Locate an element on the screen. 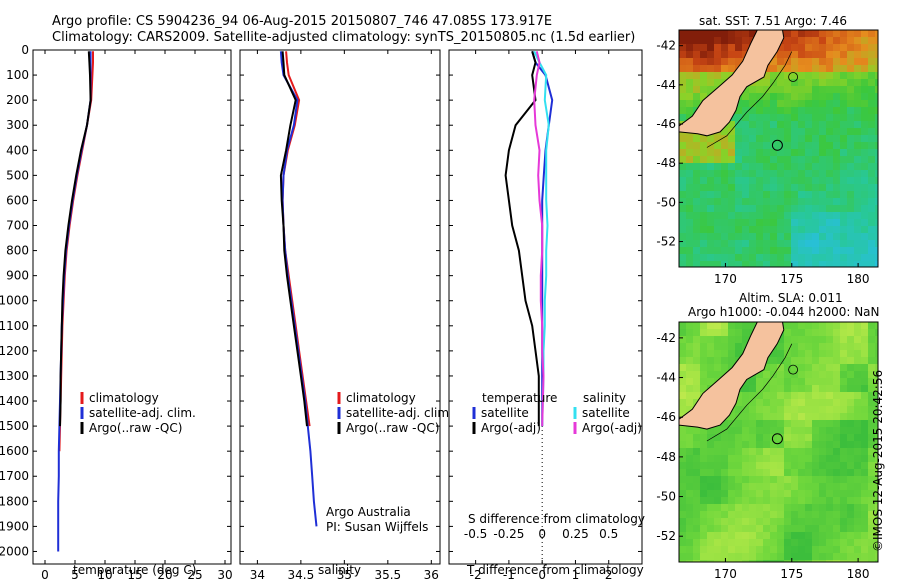 The image size is (900, 580). salinity-xtick-label: 34.5 is located at coordinates (301, 574).